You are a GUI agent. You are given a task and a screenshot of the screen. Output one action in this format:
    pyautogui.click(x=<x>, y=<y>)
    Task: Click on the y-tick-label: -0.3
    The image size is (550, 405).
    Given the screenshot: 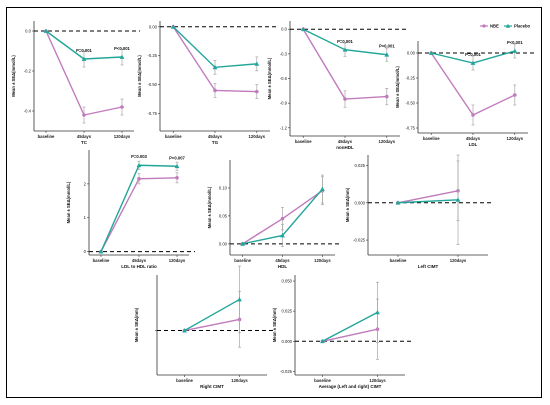 What is the action you would take?
    pyautogui.click(x=284, y=53)
    